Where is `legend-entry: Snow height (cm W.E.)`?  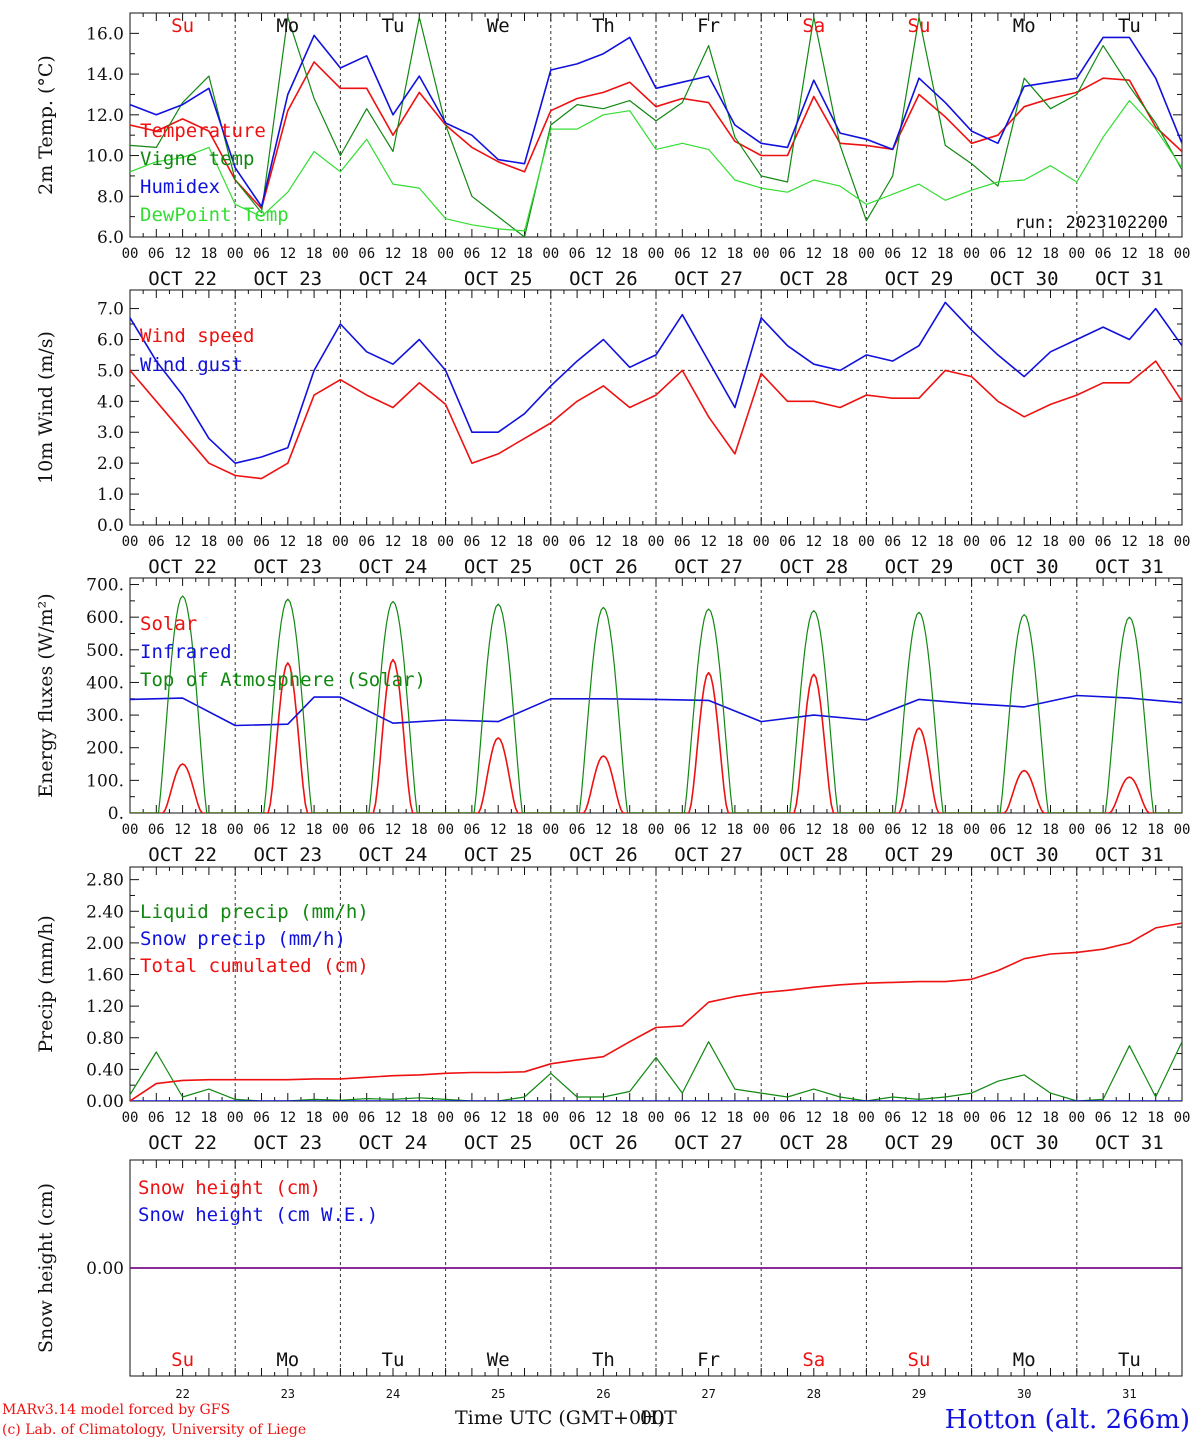
legend-entry: Snow height (cm W.E.) is located at coordinates (258, 1215).